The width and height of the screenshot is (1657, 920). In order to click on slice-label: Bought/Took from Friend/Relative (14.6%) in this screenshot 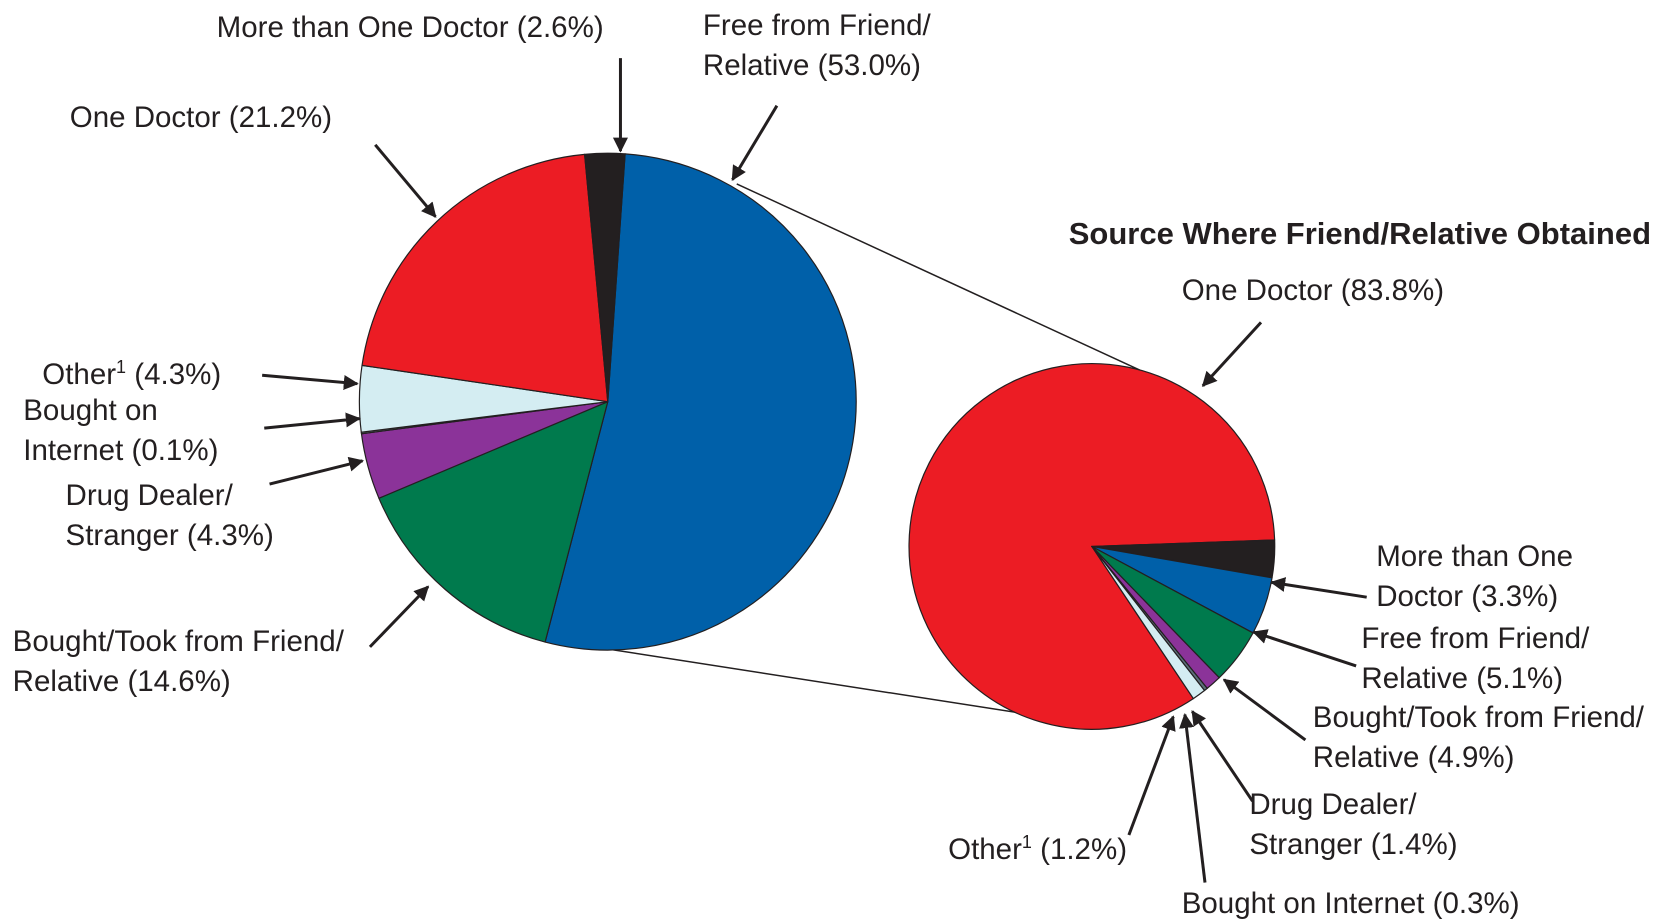, I will do `click(199, 662)`.